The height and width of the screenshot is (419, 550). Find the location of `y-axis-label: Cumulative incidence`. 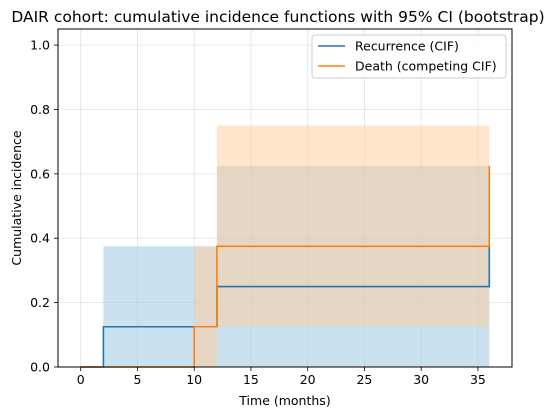

y-axis-label: Cumulative incidence is located at coordinates (16, 197).